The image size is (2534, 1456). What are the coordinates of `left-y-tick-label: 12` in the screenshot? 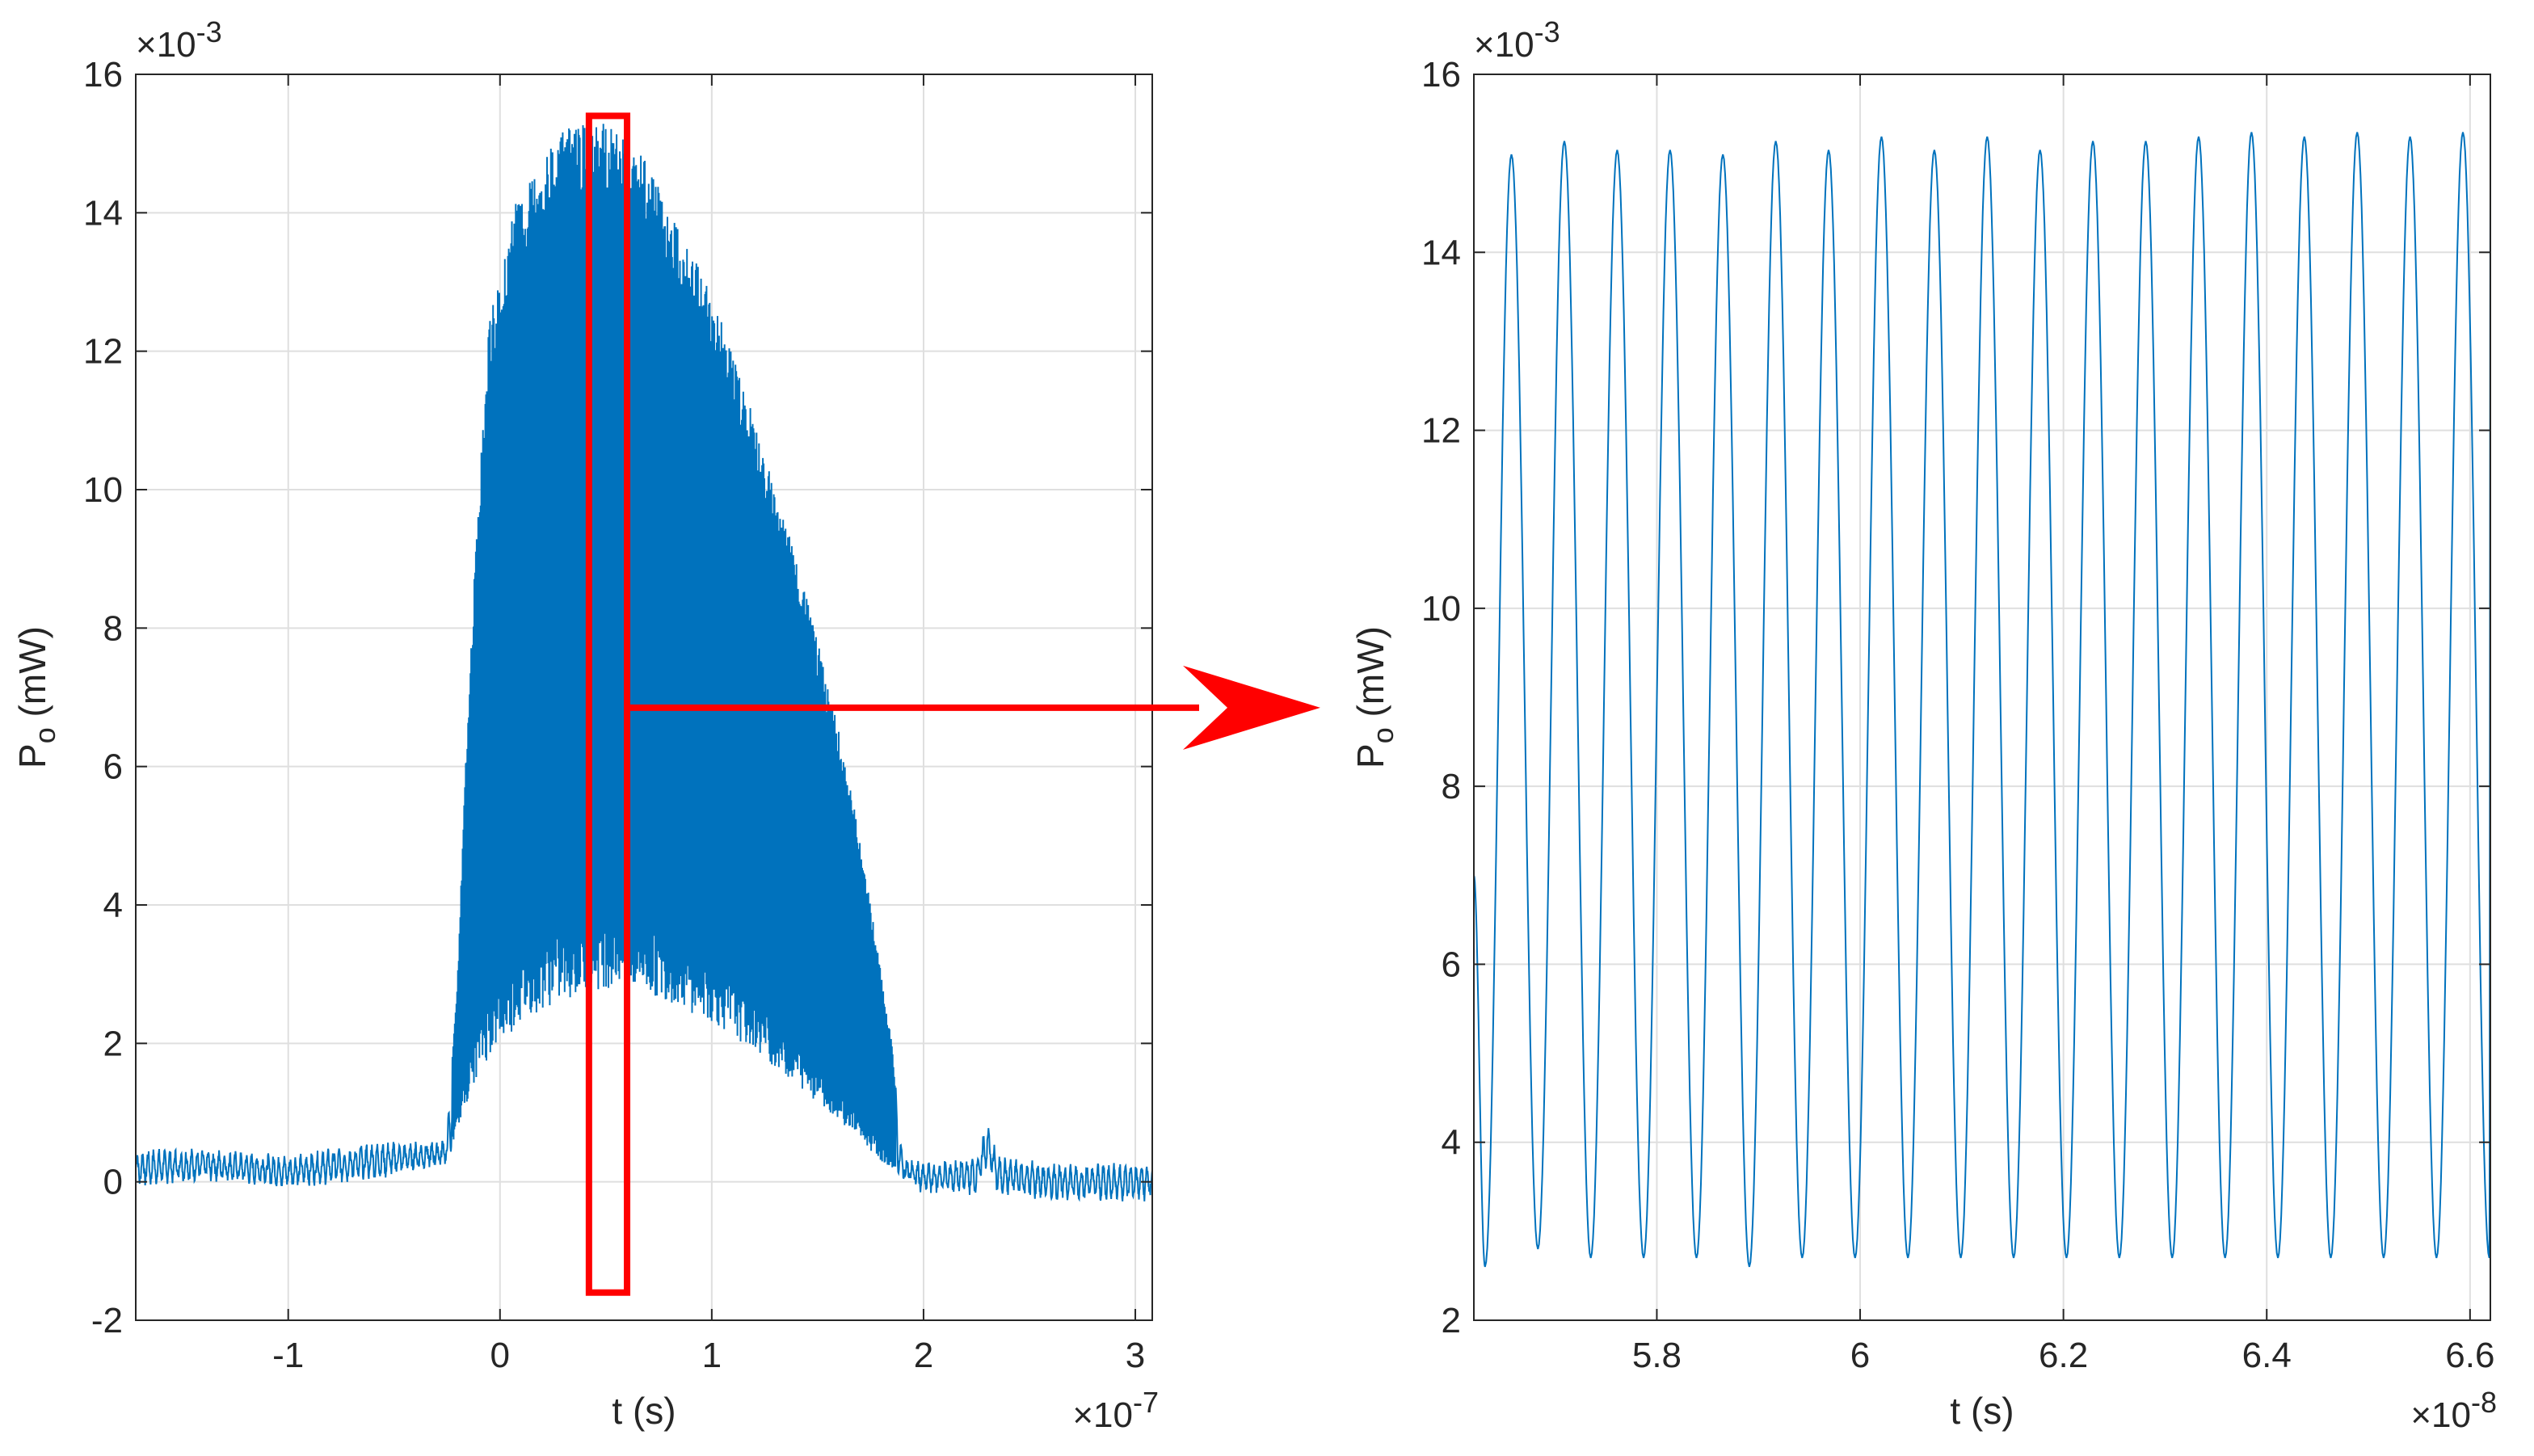 It's located at (103, 352).